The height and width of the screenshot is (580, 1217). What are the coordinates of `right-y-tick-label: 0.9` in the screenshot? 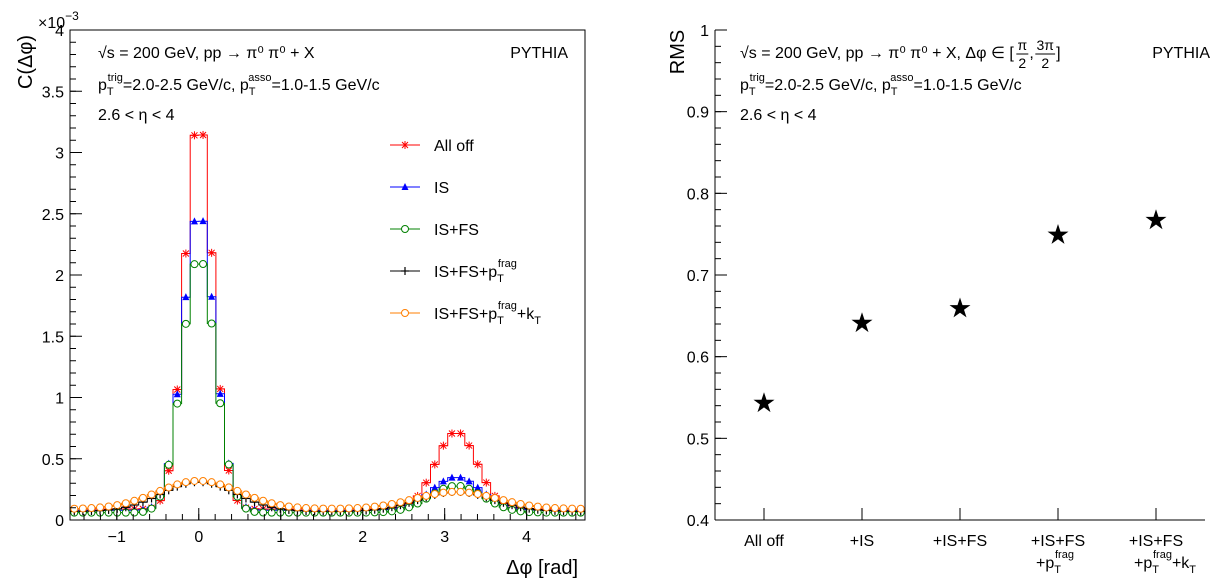 It's located at (698, 113).